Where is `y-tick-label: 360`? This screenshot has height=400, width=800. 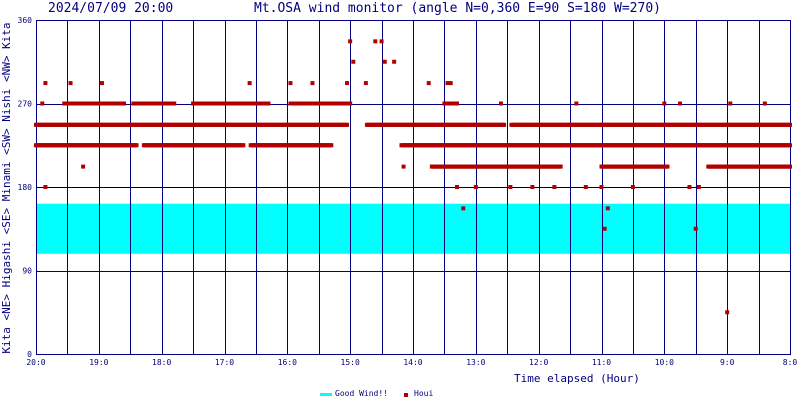 y-tick-label: 360 is located at coordinates (25, 20).